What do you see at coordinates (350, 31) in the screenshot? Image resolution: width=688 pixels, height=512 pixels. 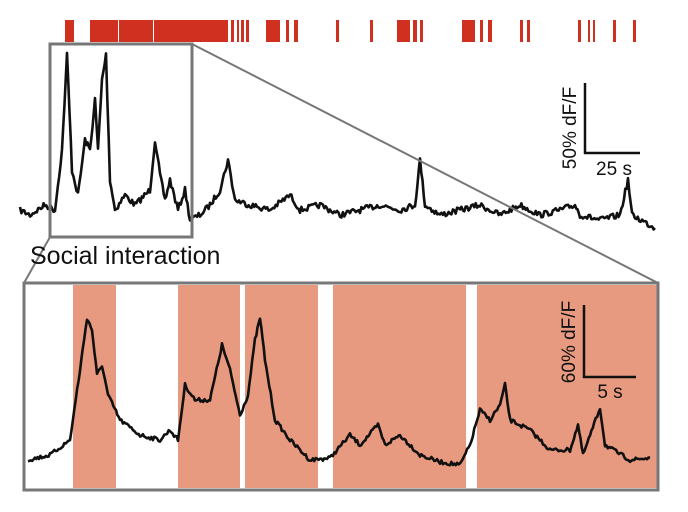 I see `event-raster` at bounding box center [350, 31].